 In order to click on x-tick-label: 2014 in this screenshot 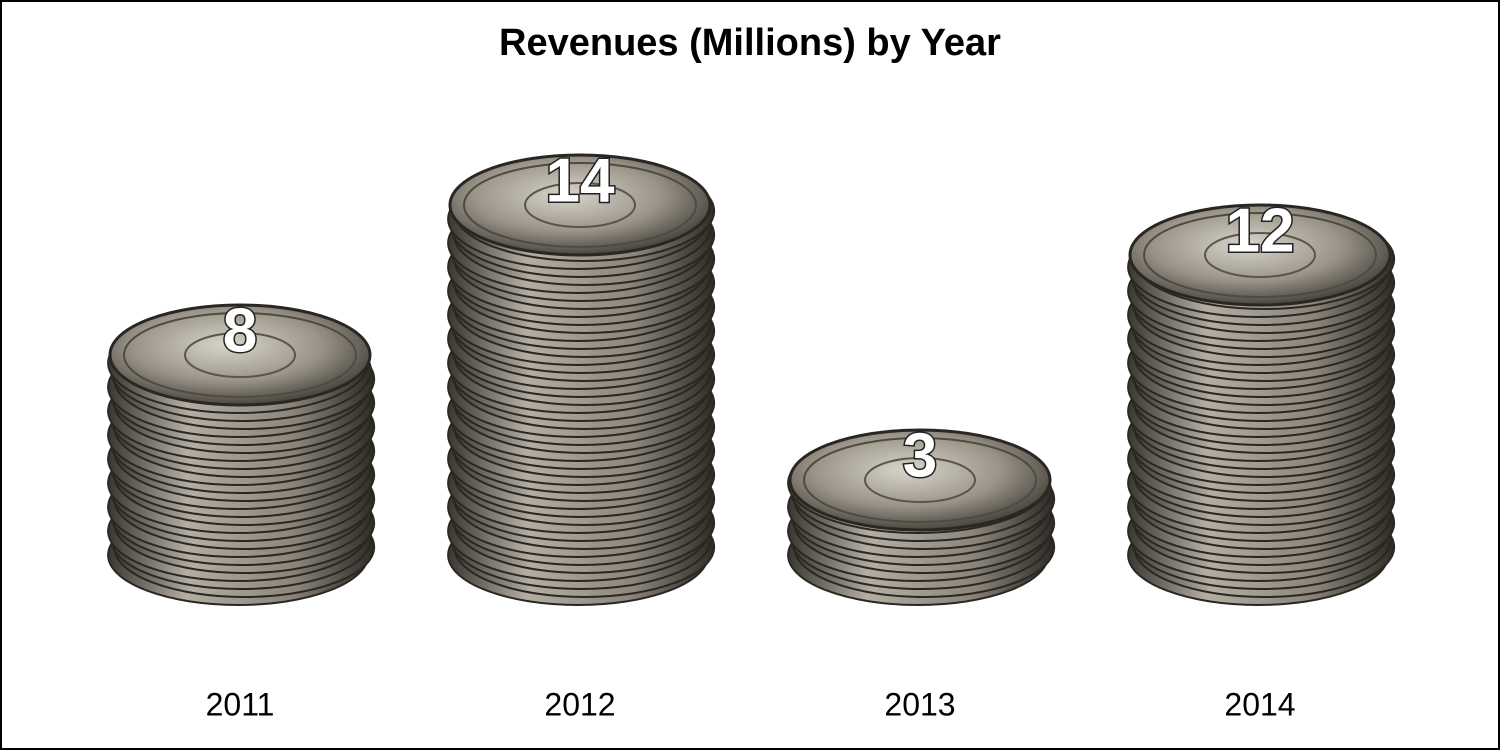, I will do `click(1259, 704)`.